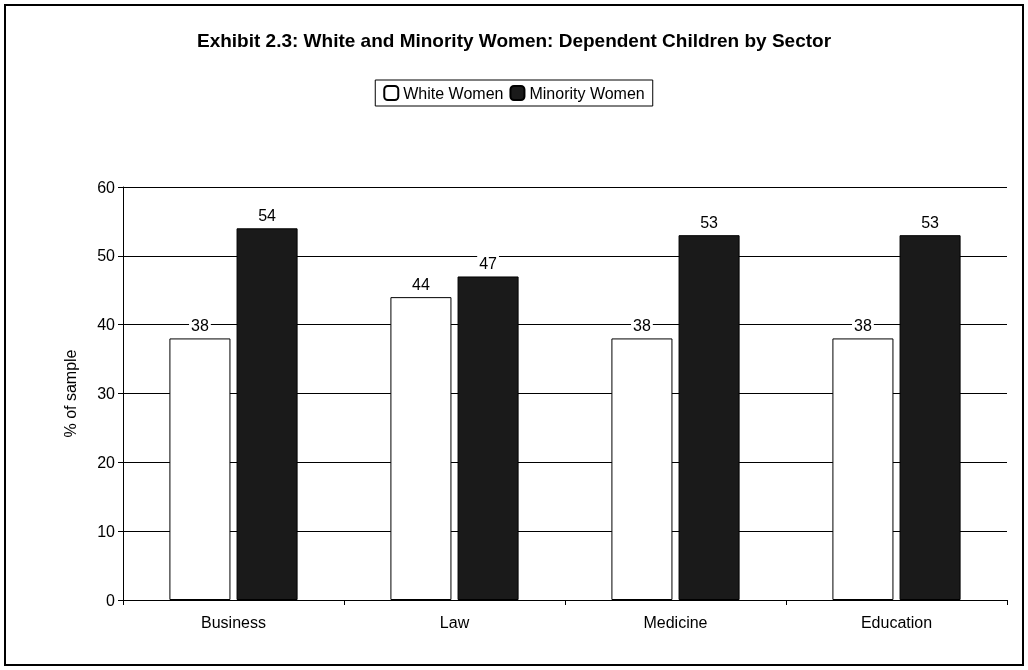  What do you see at coordinates (70, 393) in the screenshot?
I see `y-axis-title: % of sample` at bounding box center [70, 393].